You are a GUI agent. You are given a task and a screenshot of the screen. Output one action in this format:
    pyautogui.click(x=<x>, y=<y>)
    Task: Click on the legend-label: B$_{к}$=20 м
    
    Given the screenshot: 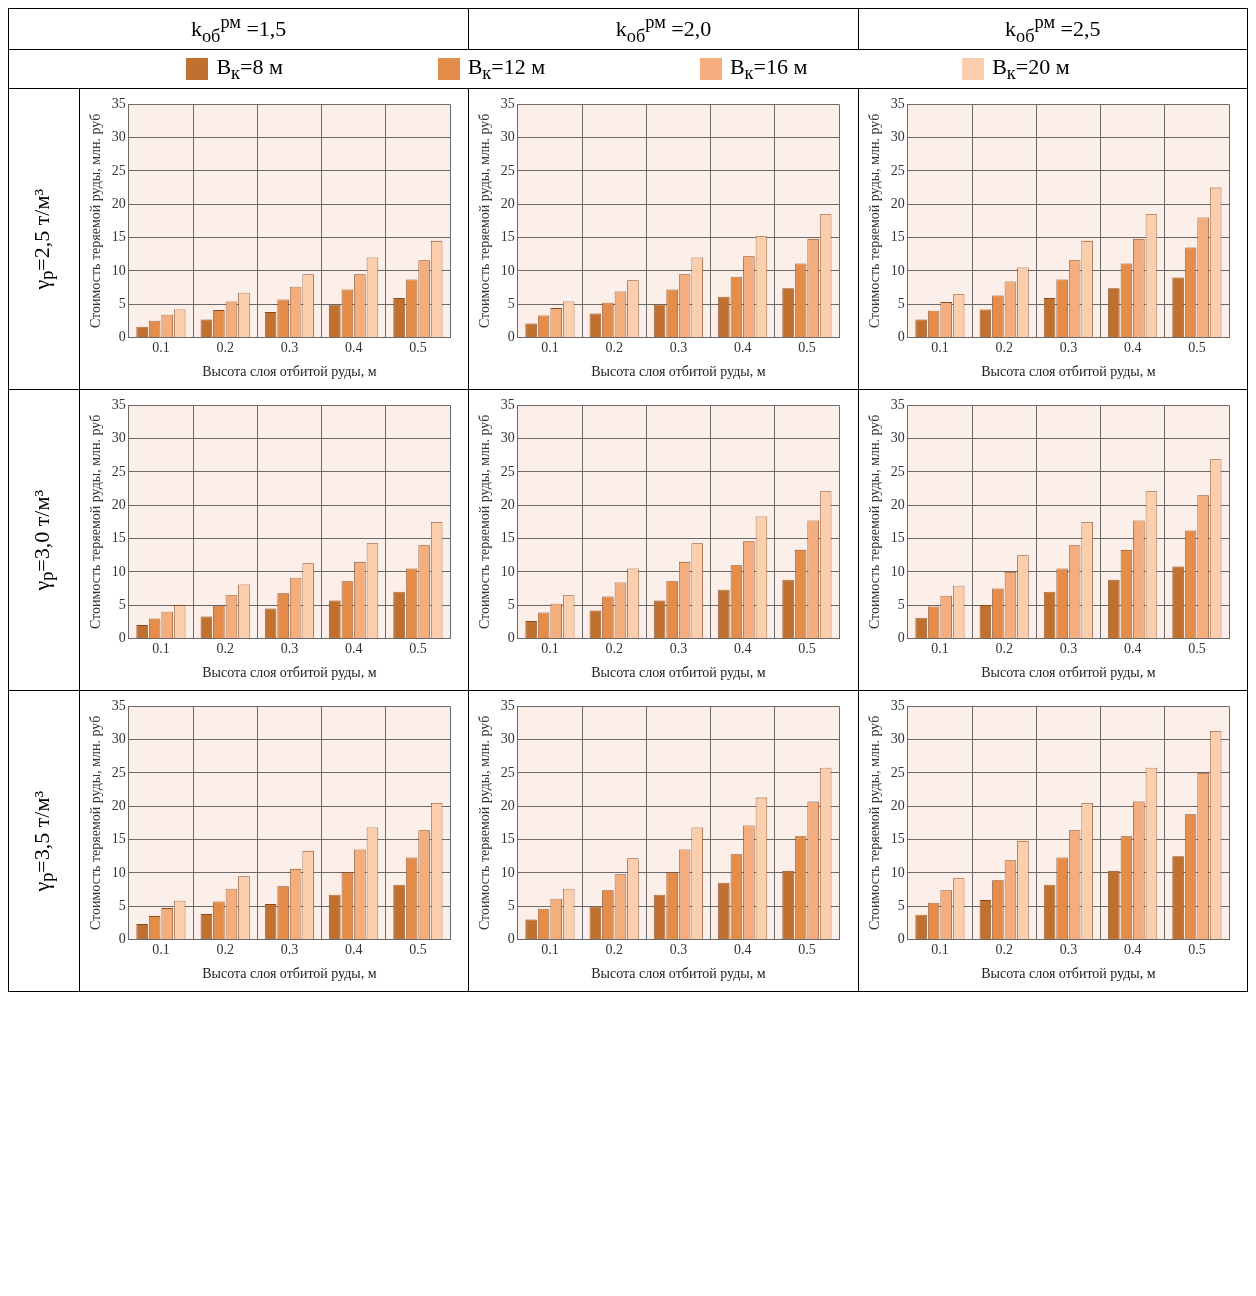 What is the action you would take?
    pyautogui.click(x=1031, y=69)
    